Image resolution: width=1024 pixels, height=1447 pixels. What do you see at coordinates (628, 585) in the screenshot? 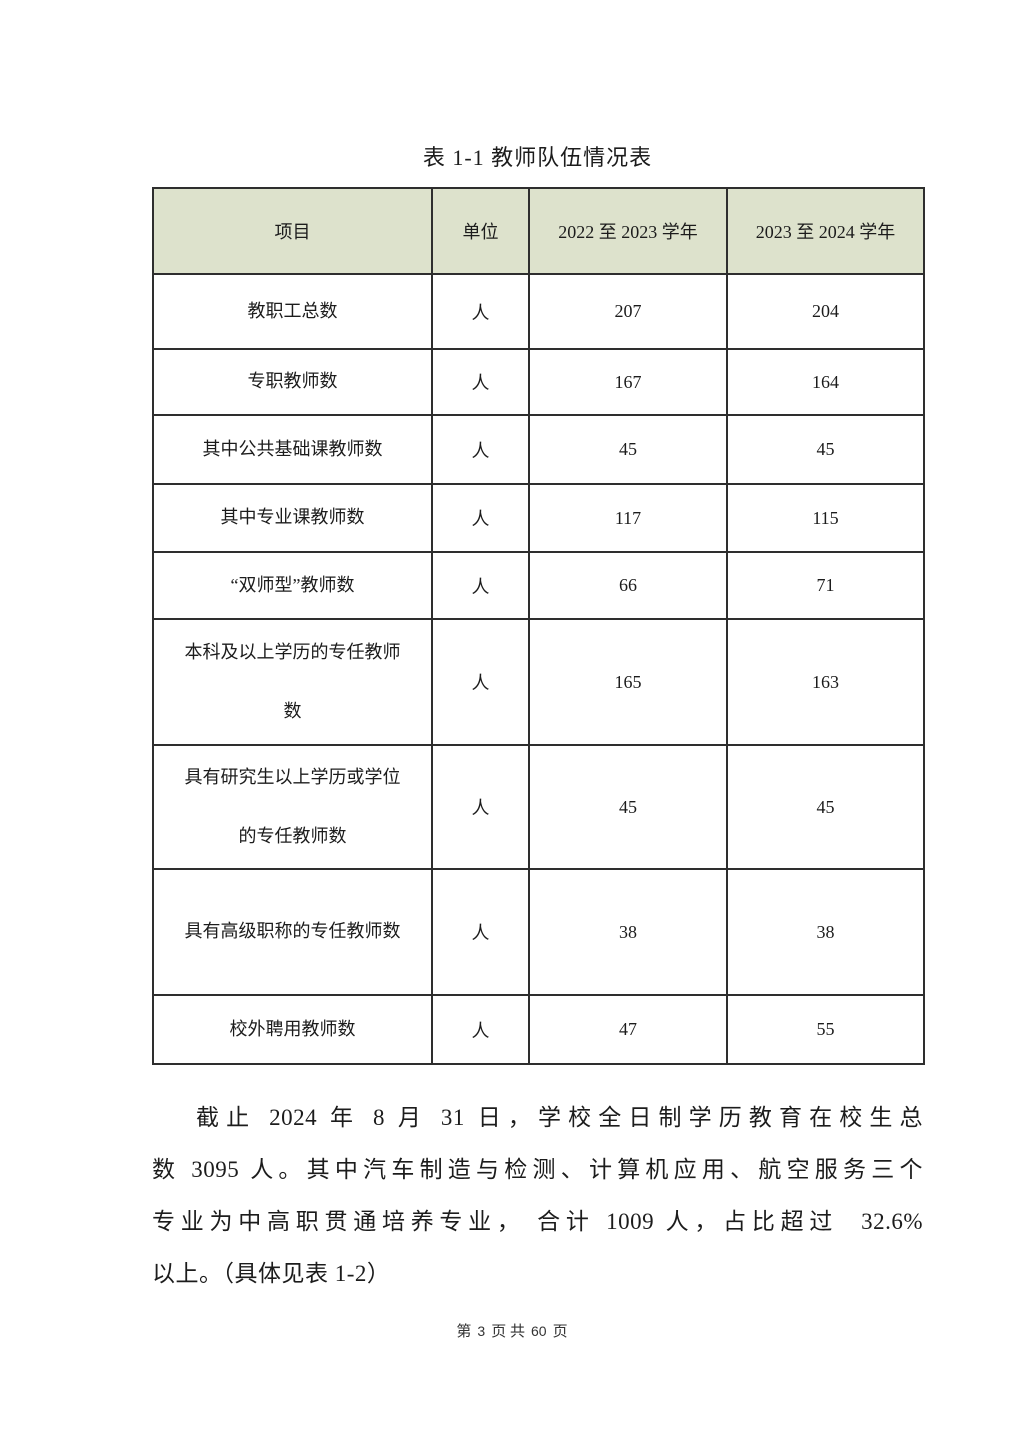
I see `cell-value-2022-2023: 66` at bounding box center [628, 585].